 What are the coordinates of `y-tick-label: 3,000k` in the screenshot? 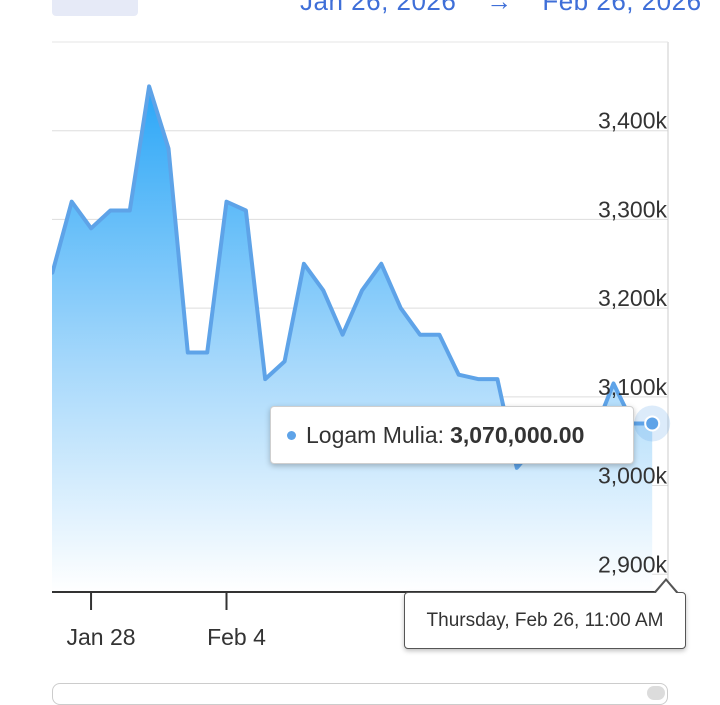 It's located at (633, 476).